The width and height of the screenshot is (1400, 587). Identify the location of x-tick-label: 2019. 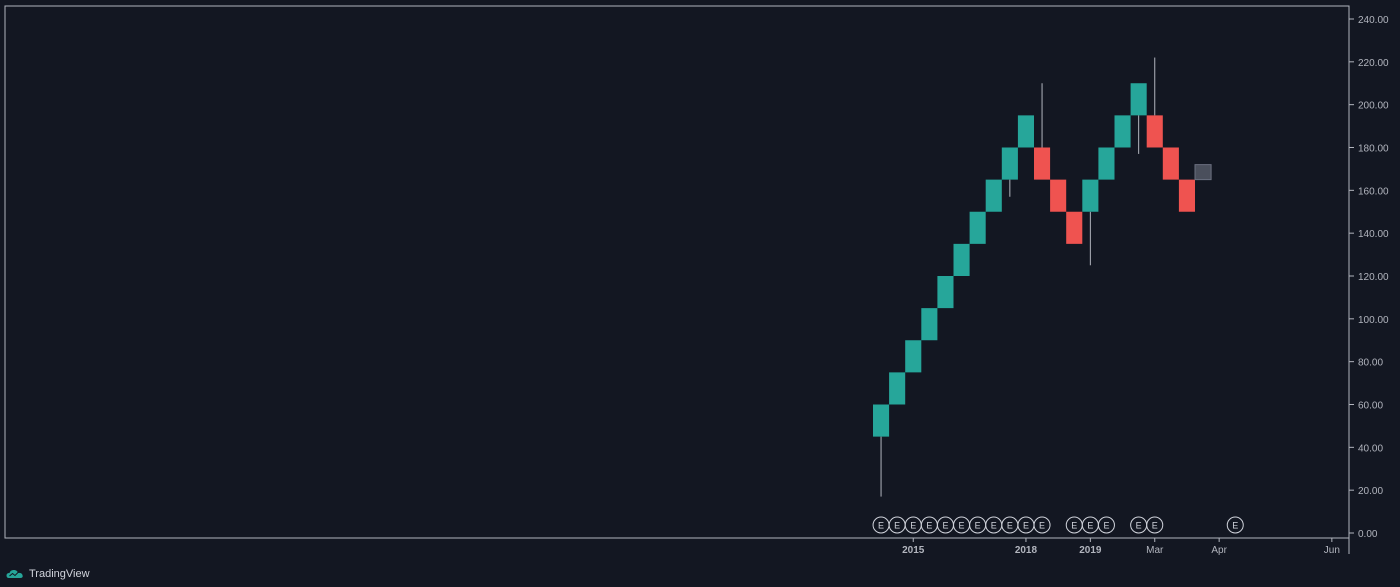
(1090, 550).